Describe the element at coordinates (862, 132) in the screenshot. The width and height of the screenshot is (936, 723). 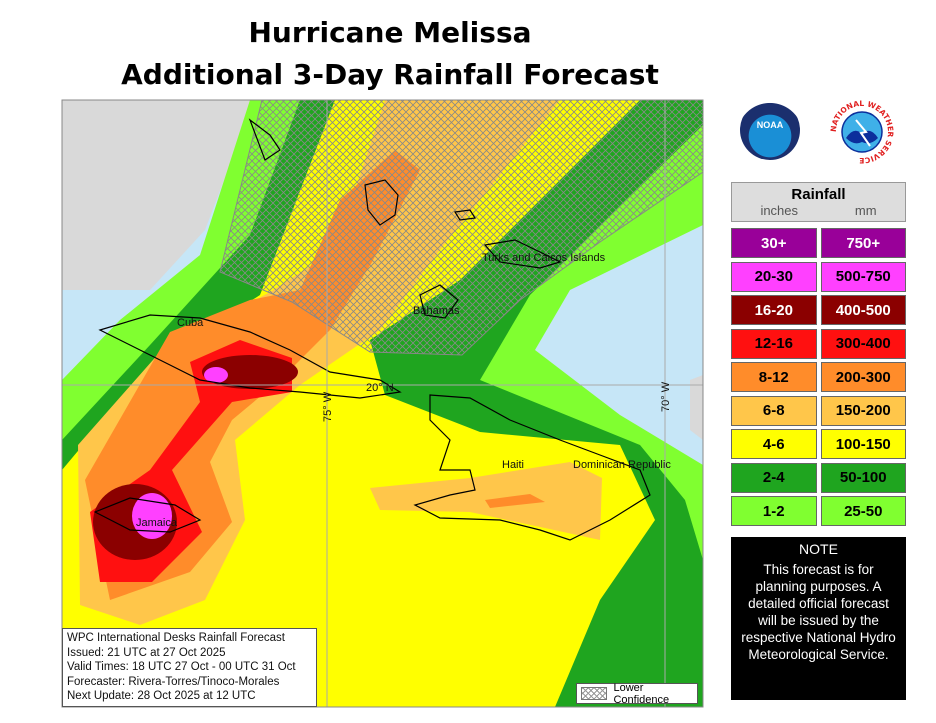
I see `nws-logo: NATIONAL WEATHER SERVICE` at that location.